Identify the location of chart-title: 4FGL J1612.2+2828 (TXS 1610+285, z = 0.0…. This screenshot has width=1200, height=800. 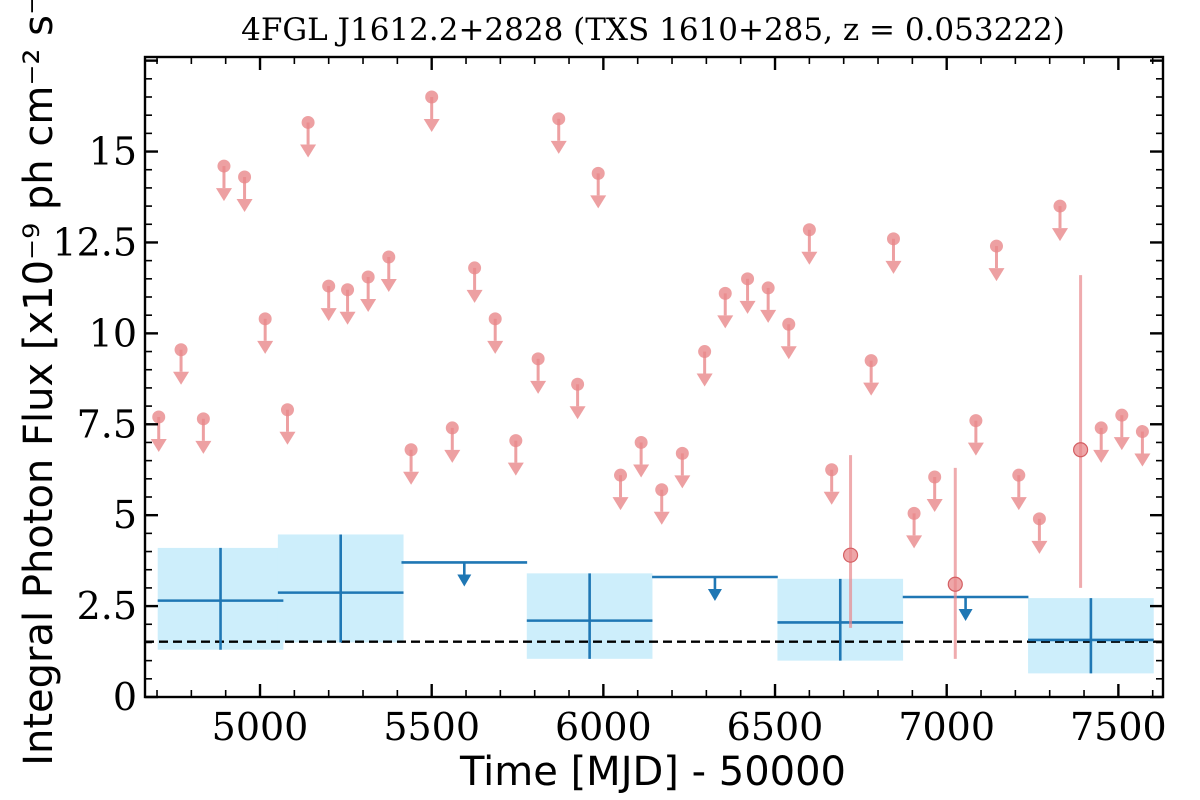
(653, 30).